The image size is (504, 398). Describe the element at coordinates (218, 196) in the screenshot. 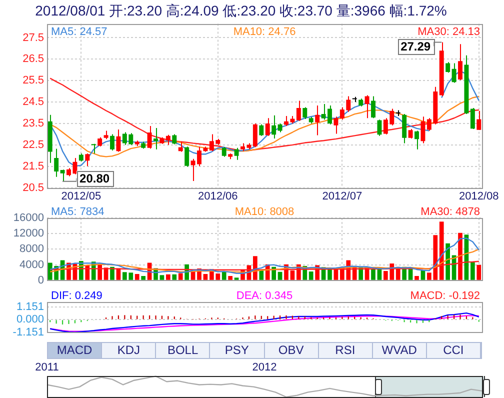

I see `x-tick-label: 2012/06` at that location.